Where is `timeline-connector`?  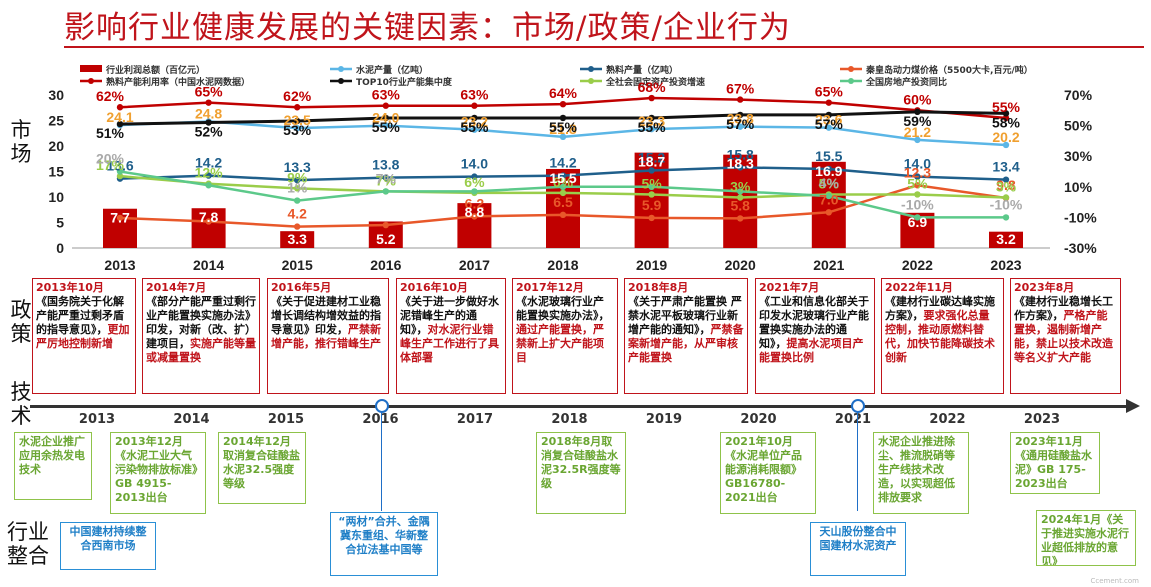
timeline-connector is located at coordinates (381, 461).